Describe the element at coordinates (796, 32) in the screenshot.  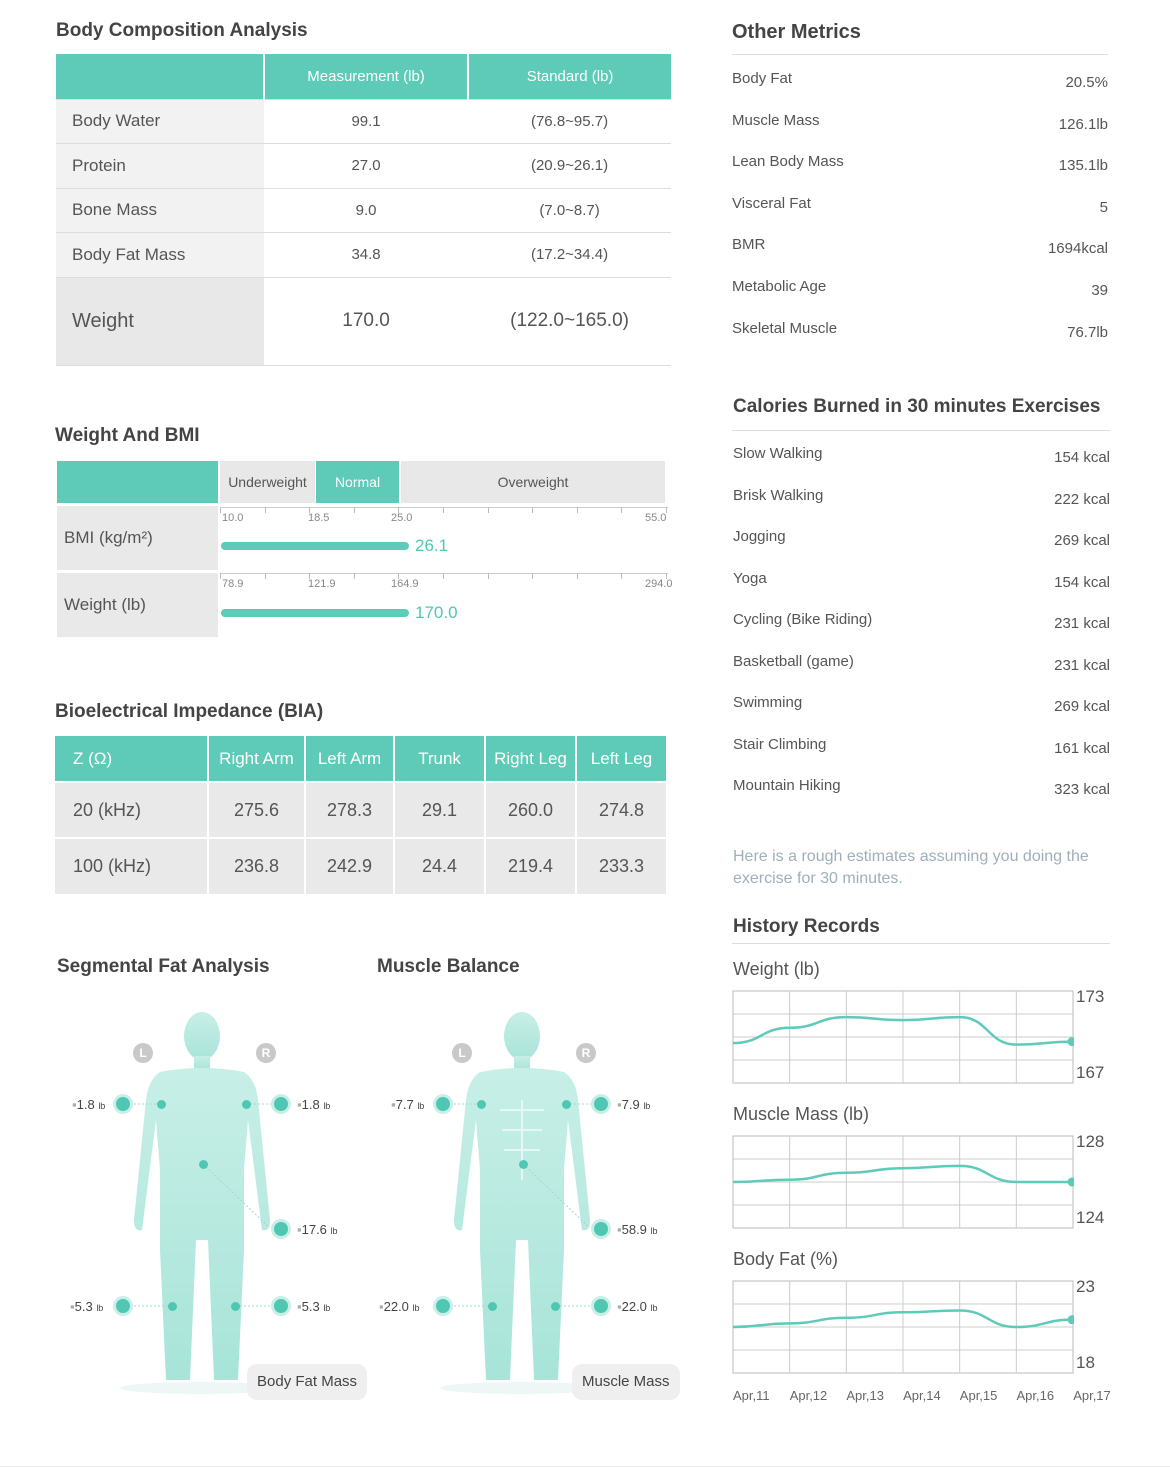
I see `other-metrics-title: Other Metrics` at that location.